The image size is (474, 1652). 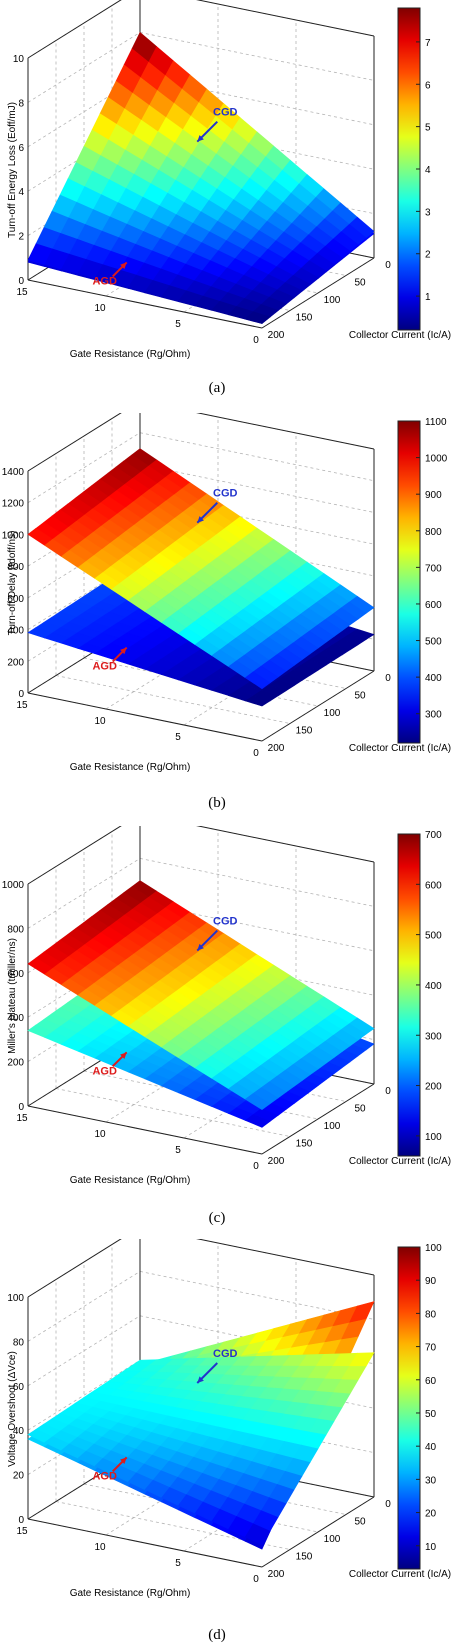 What do you see at coordinates (431, 1414) in the screenshot?
I see `colorbar-tick-label: 50` at bounding box center [431, 1414].